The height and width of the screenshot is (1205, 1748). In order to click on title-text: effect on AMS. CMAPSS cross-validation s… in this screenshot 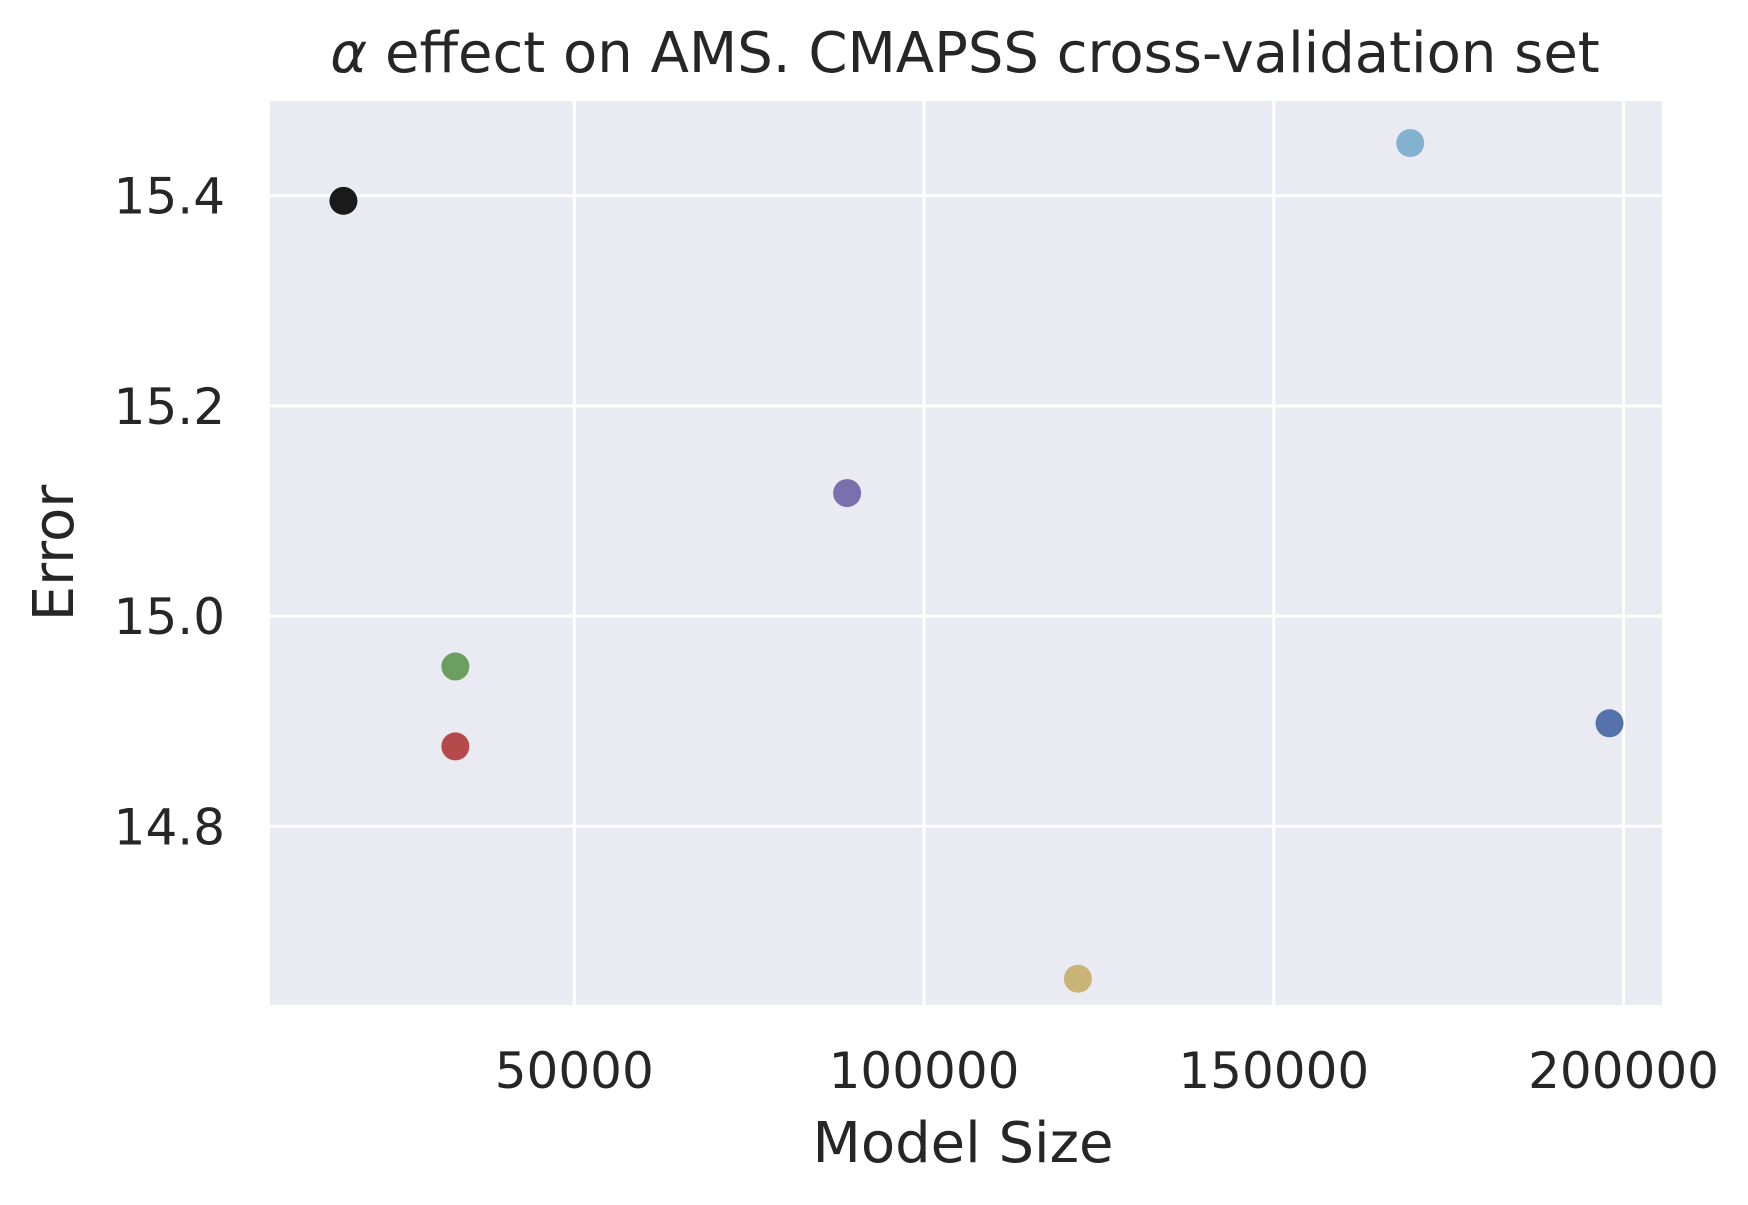, I will do `click(983, 53)`.